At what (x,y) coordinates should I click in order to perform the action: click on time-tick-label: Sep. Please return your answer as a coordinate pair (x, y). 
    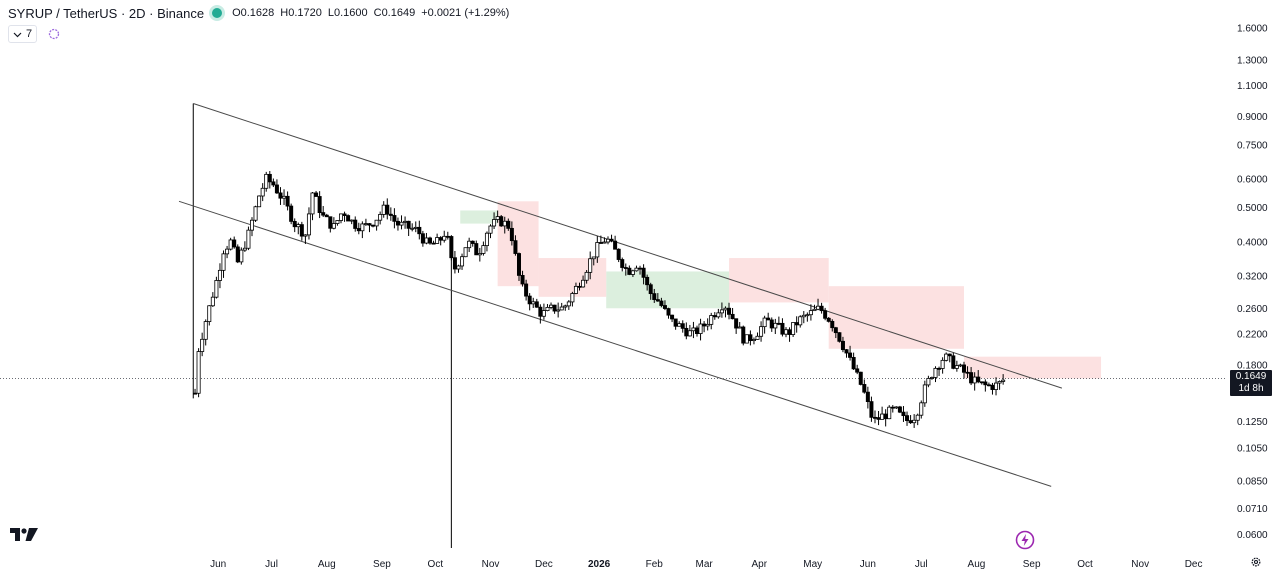
    Looking at the image, I should click on (1032, 564).